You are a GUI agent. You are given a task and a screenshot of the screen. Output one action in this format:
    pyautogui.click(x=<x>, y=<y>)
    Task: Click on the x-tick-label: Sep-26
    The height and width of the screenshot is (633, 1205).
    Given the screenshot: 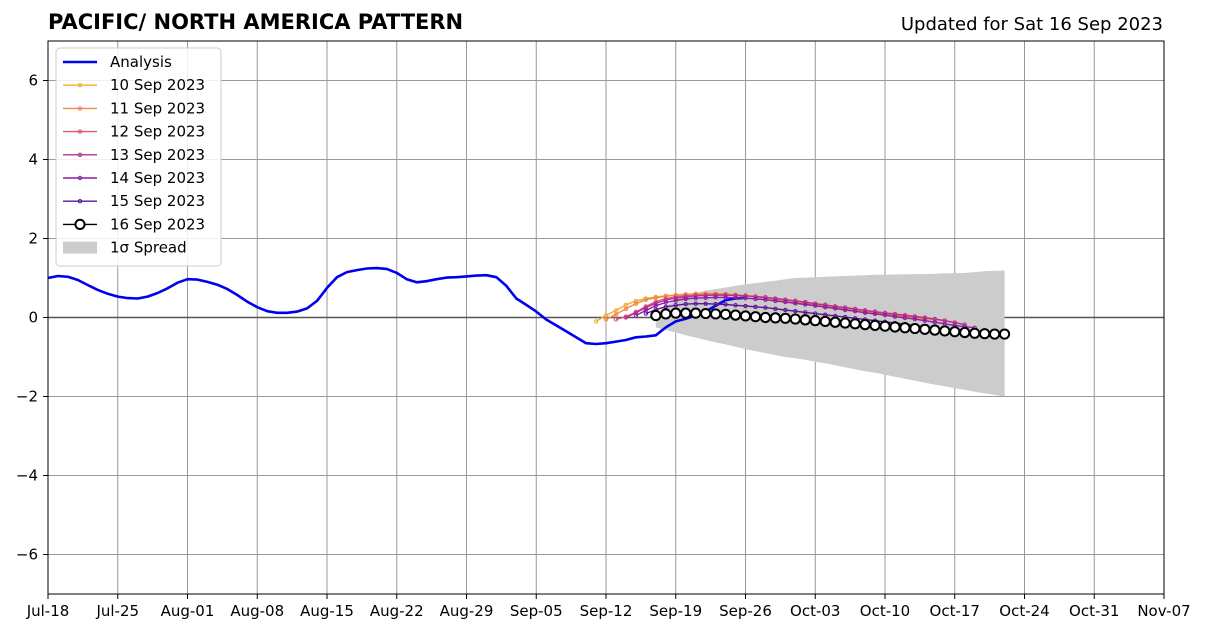 What is the action you would take?
    pyautogui.click(x=745, y=611)
    